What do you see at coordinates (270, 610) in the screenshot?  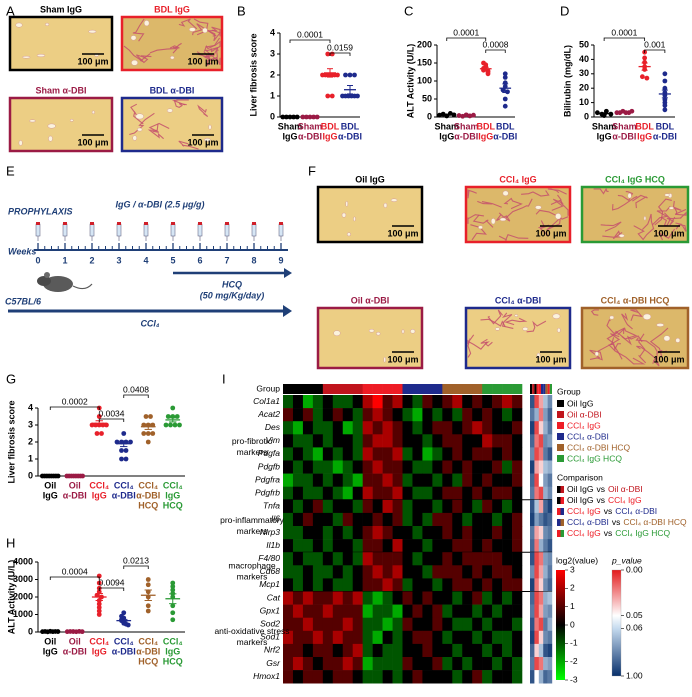 I see `gene-label: Gpx1` at bounding box center [270, 610].